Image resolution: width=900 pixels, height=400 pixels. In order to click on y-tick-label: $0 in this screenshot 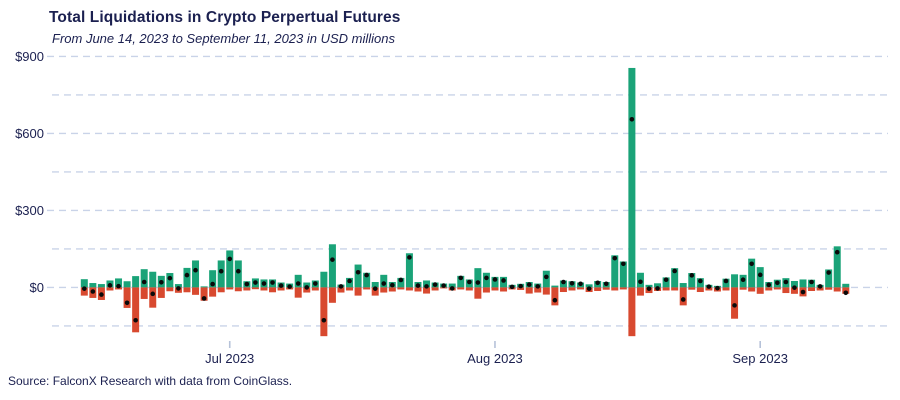, I will do `click(37, 287)`.